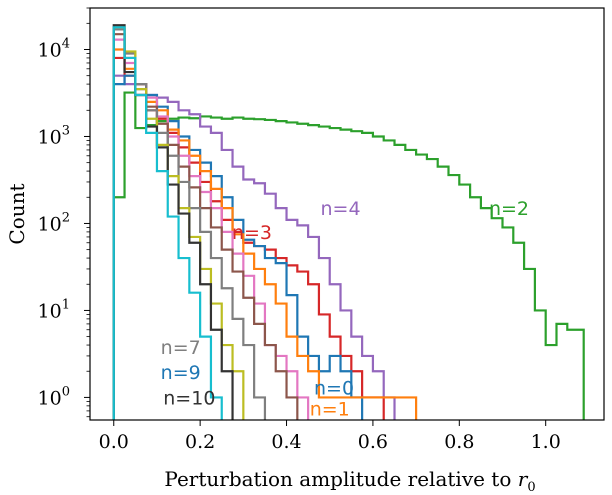  Describe the element at coordinates (54, 48) in the screenshot. I see `y-tick-label: 10⁴` at that location.